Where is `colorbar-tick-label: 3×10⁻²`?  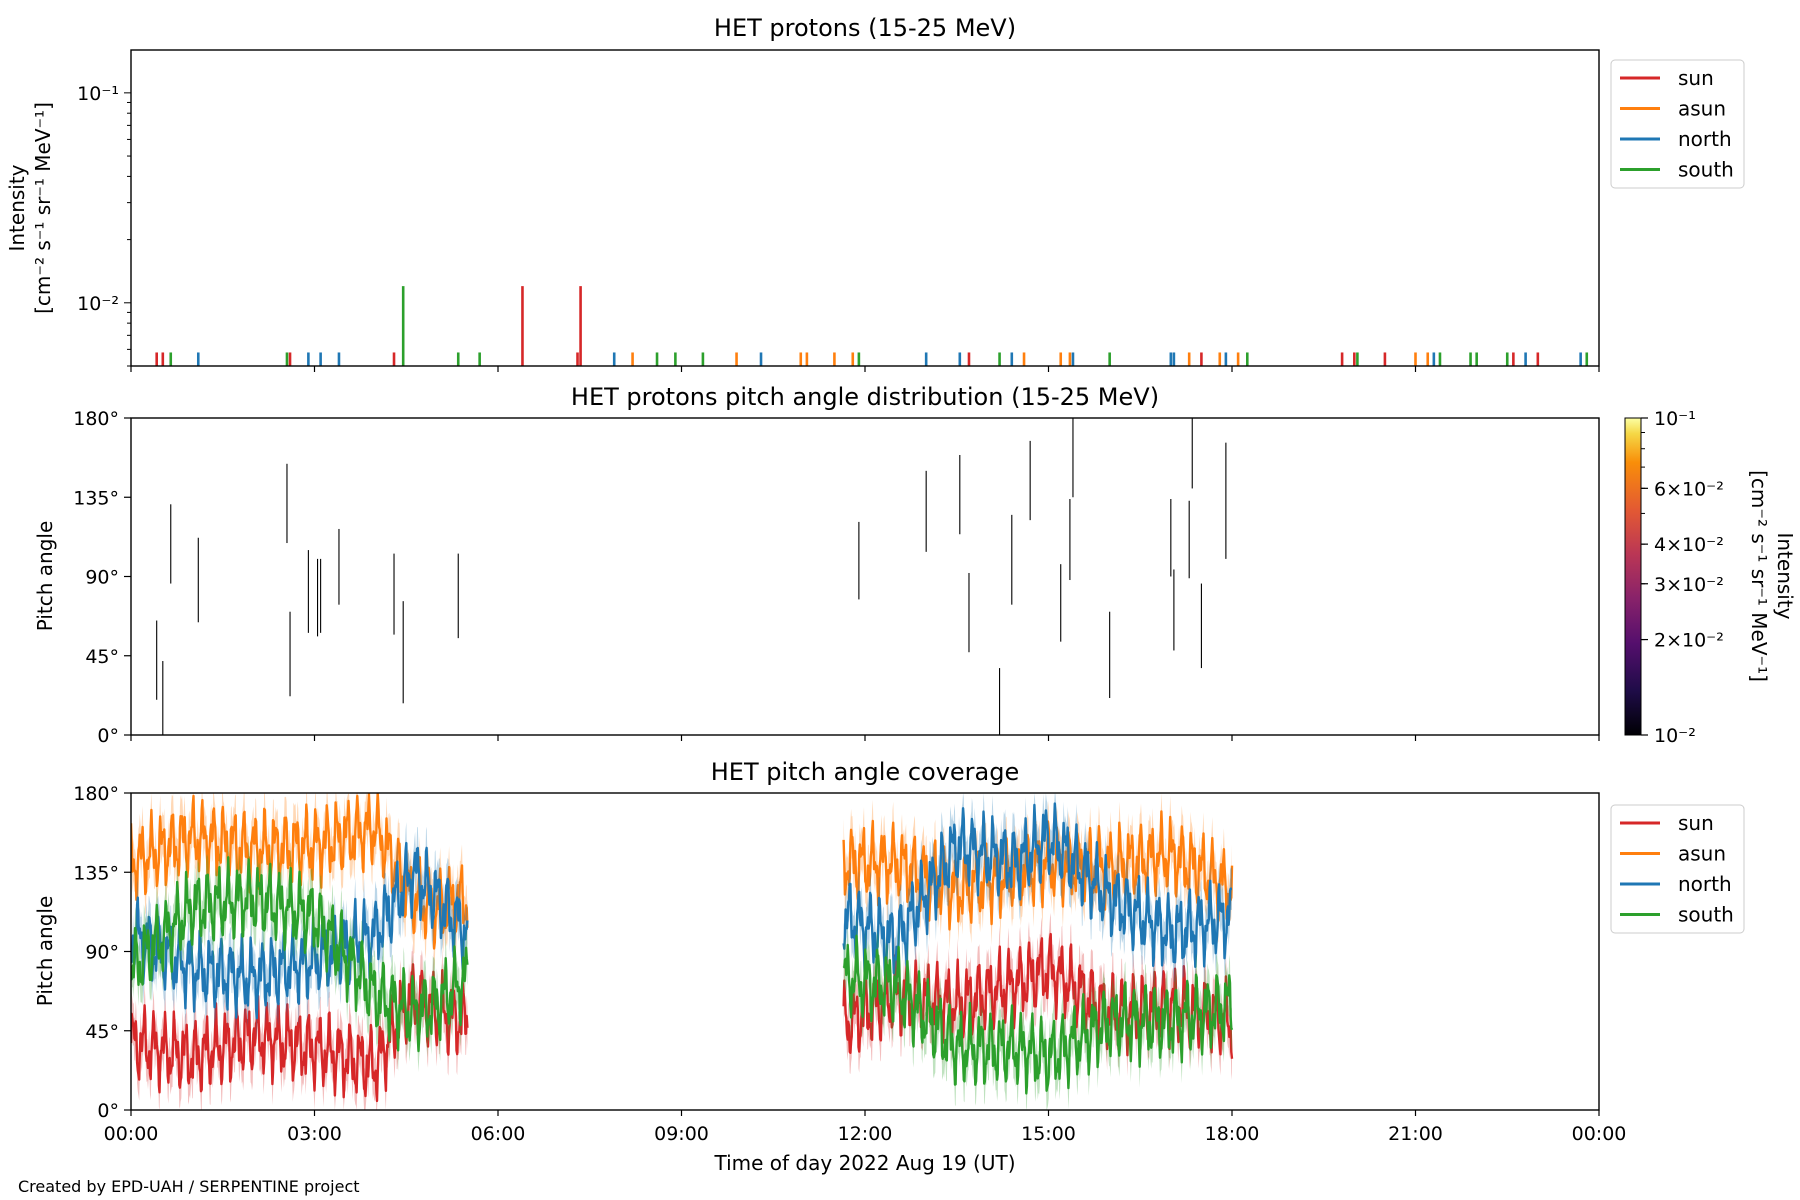
colorbar-tick-label: 3×10⁻² is located at coordinates (1689, 585).